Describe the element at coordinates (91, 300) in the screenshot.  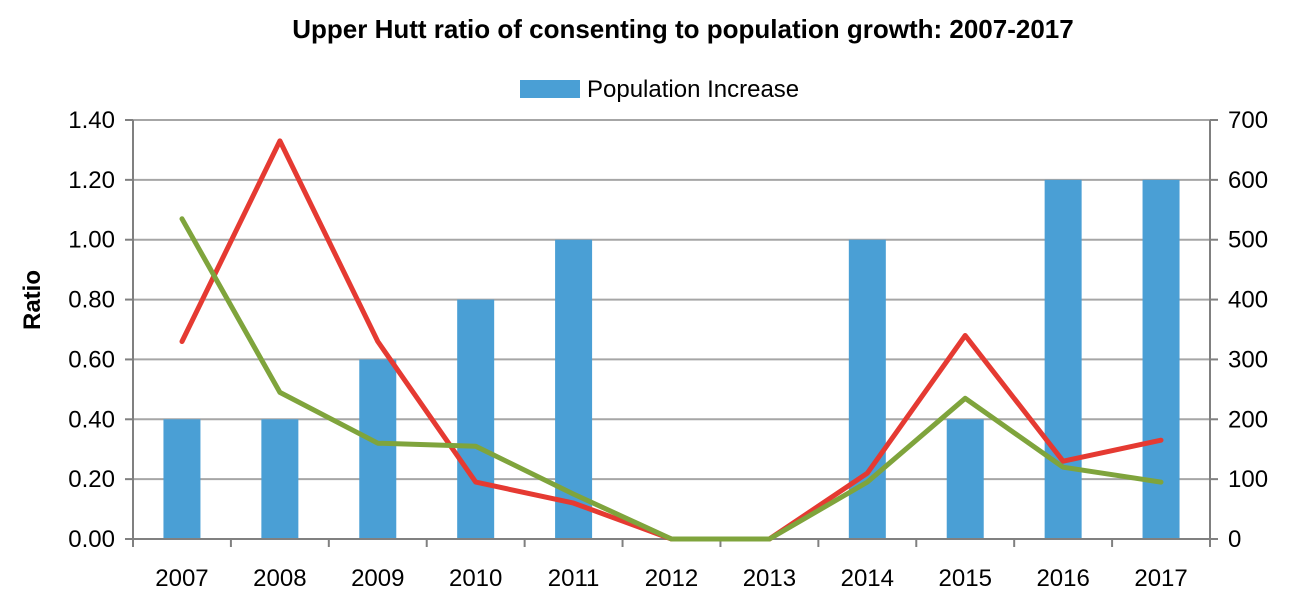
I see `left-tick-label: 0.80` at that location.